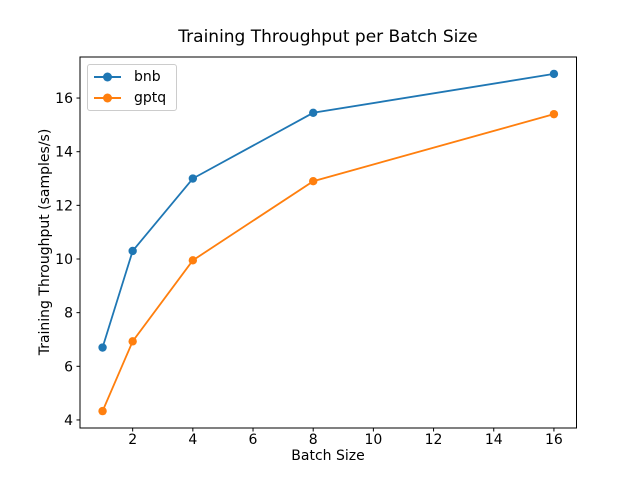 The width and height of the screenshot is (640, 480). I want to click on x-axis-label: Batch Size, so click(328, 456).